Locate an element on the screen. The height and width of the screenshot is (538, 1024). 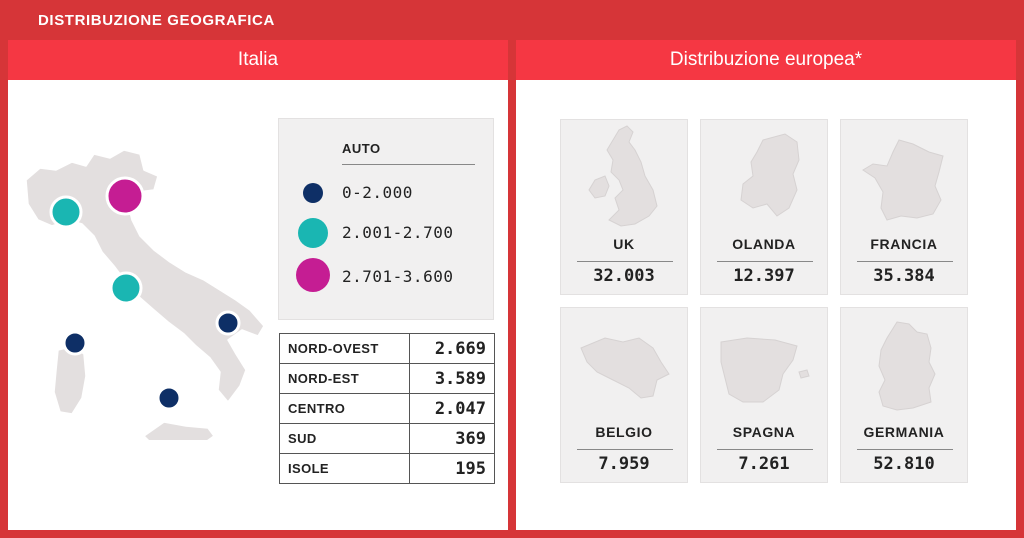
table-row: CENTRO 2.047 is located at coordinates (387, 408).